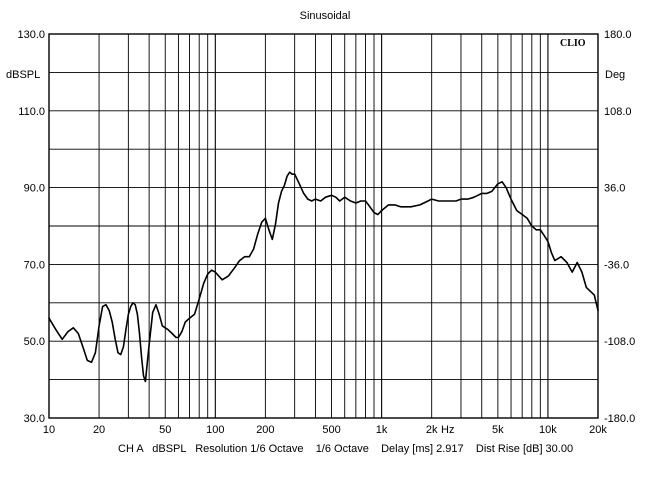 Image resolution: width=650 pixels, height=487 pixels. Describe the element at coordinates (619, 419) in the screenshot. I see `y2-tick-label: -180.0` at that location.